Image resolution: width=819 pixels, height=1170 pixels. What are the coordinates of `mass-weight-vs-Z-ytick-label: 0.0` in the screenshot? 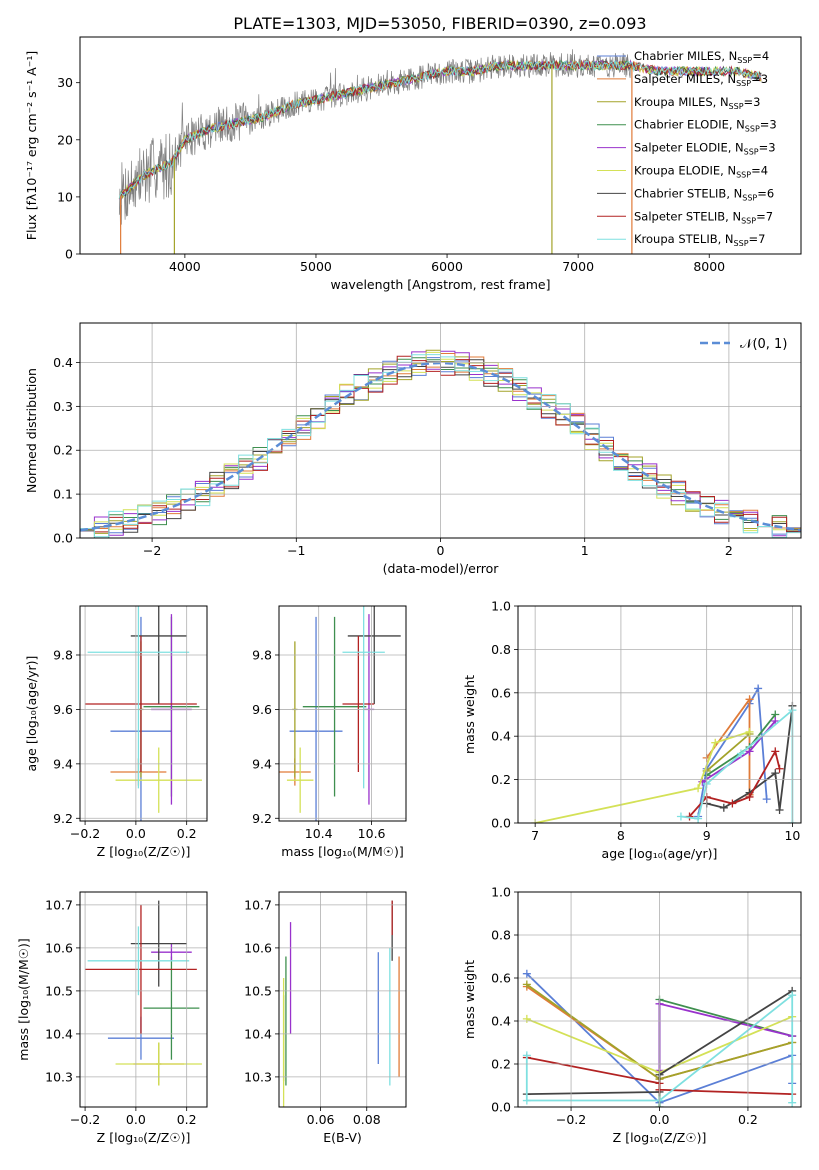 It's located at (501, 1107).